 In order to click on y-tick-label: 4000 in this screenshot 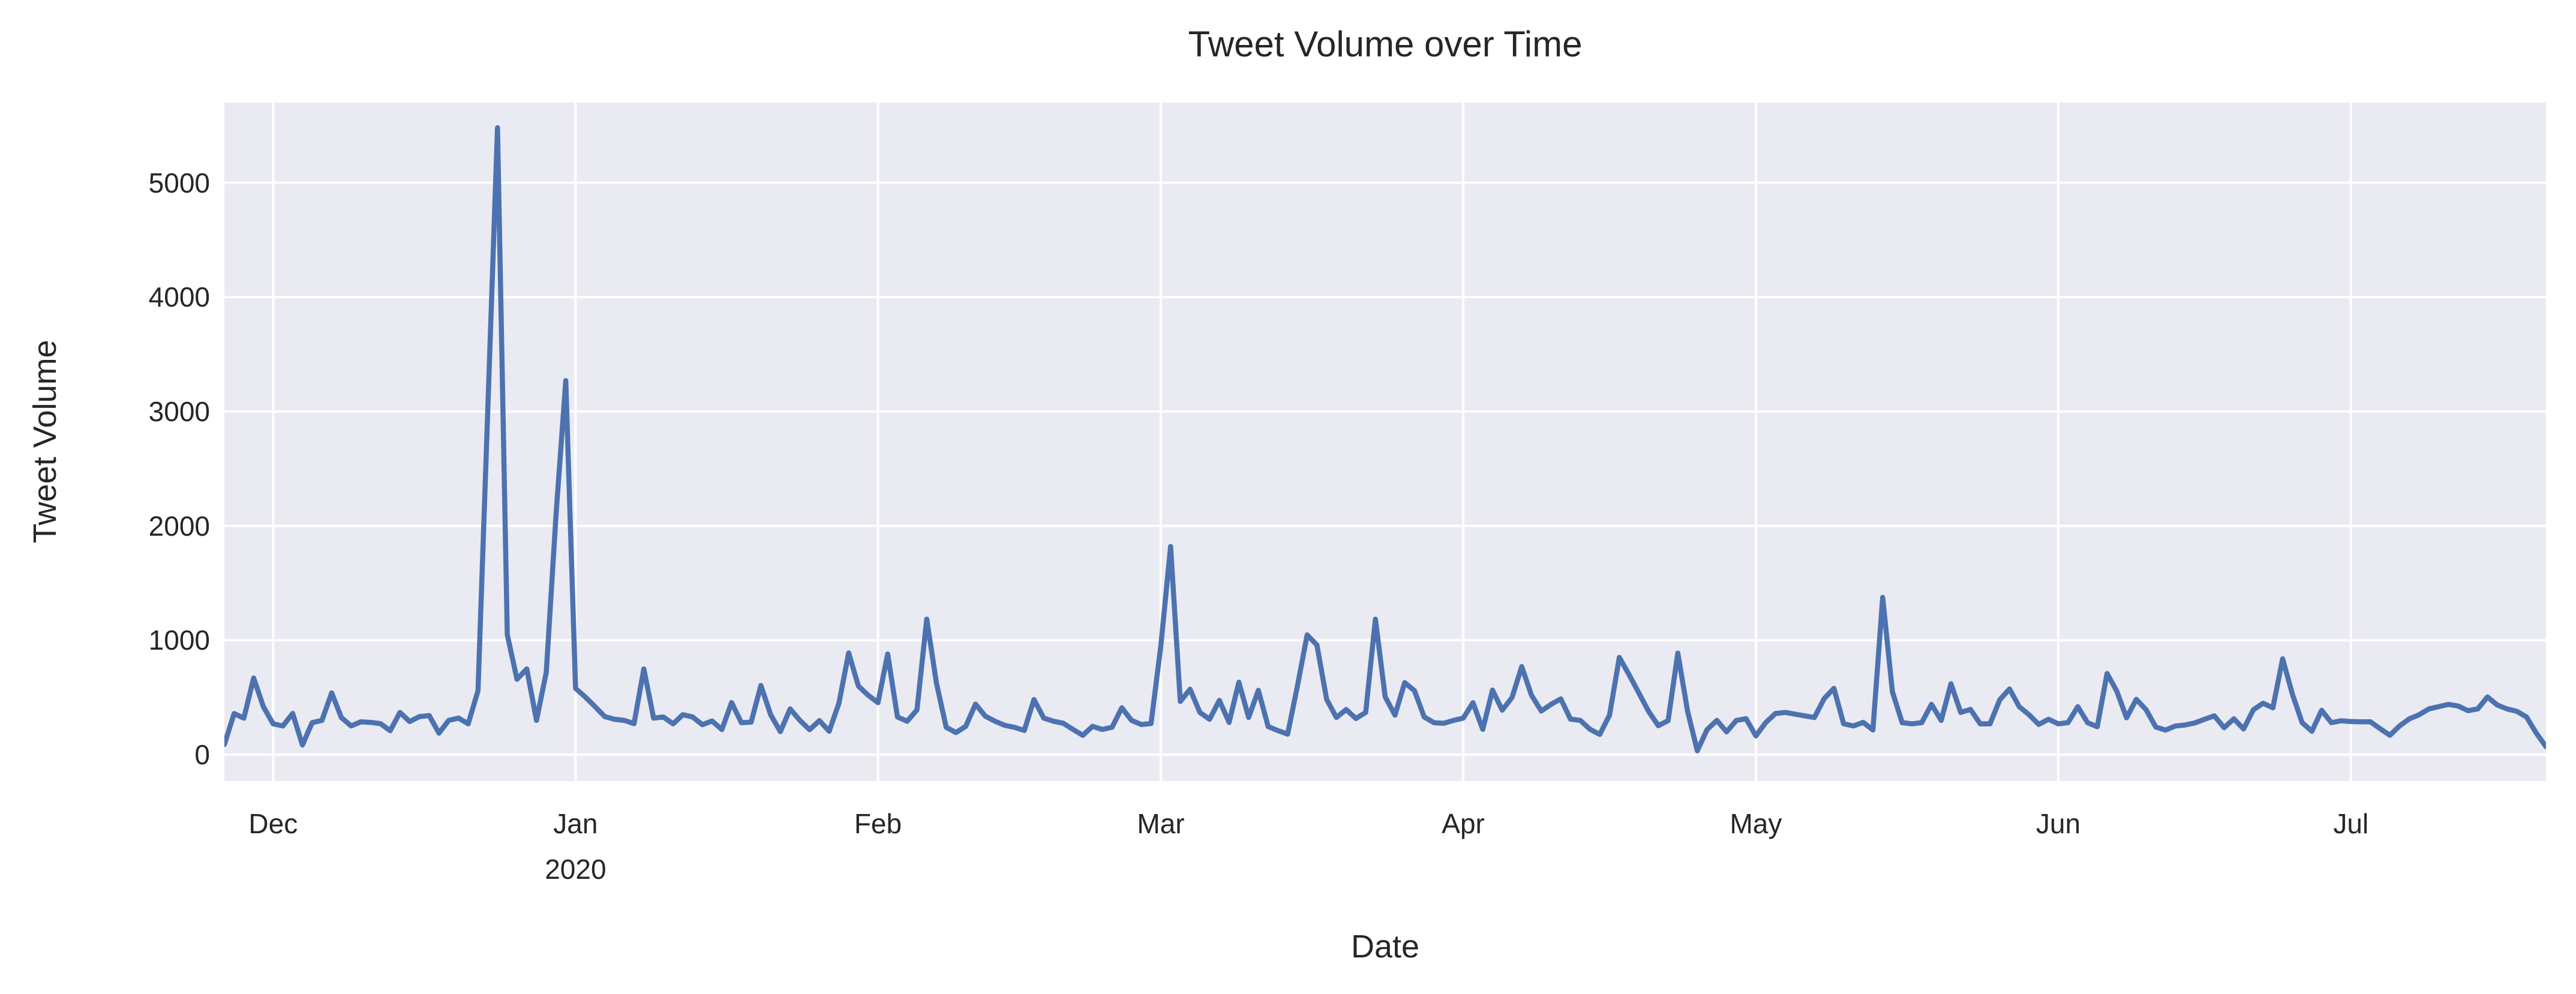, I will do `click(179, 297)`.